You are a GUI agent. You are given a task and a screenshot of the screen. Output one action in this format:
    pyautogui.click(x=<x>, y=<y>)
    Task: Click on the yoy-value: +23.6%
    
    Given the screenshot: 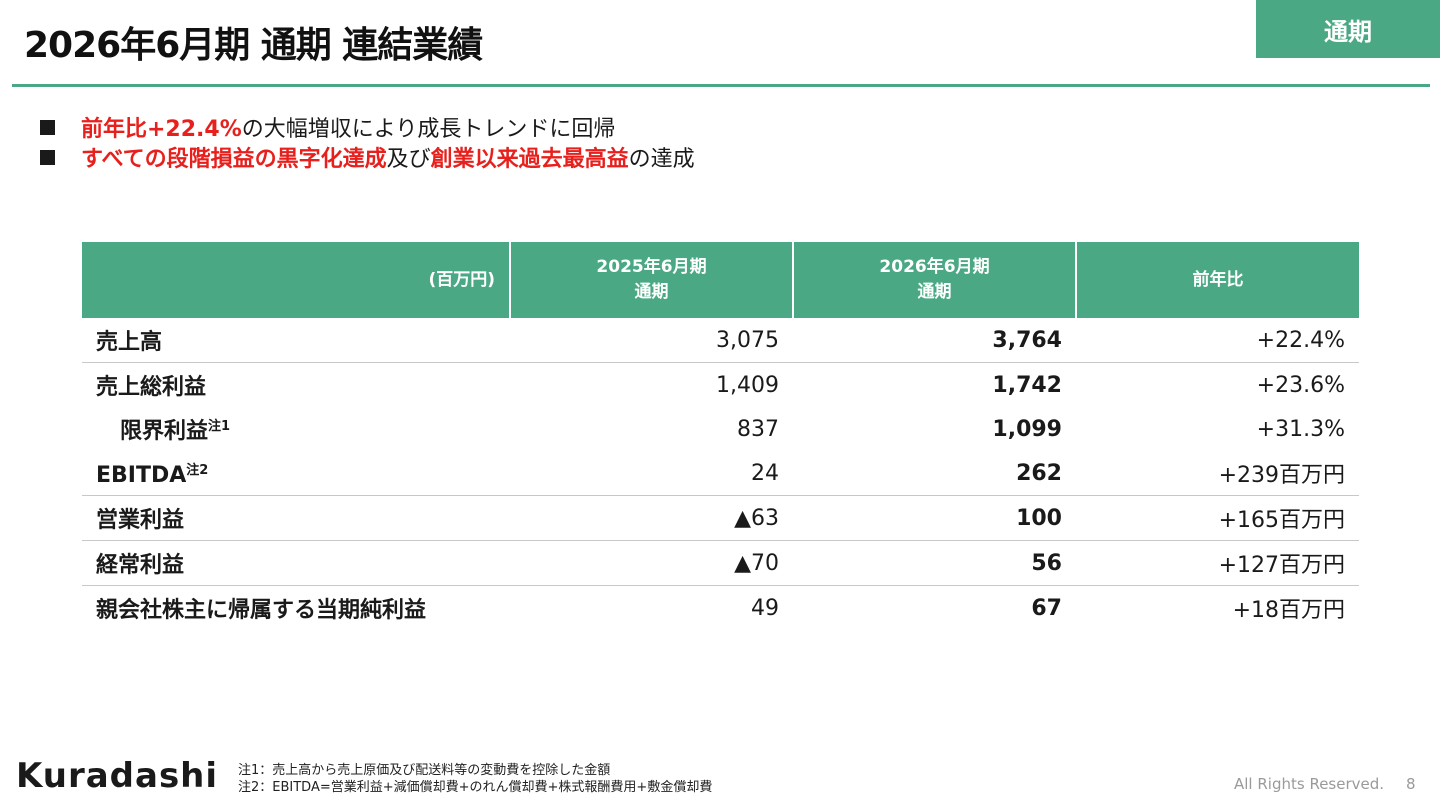 What is the action you would take?
    pyautogui.click(x=1300, y=385)
    